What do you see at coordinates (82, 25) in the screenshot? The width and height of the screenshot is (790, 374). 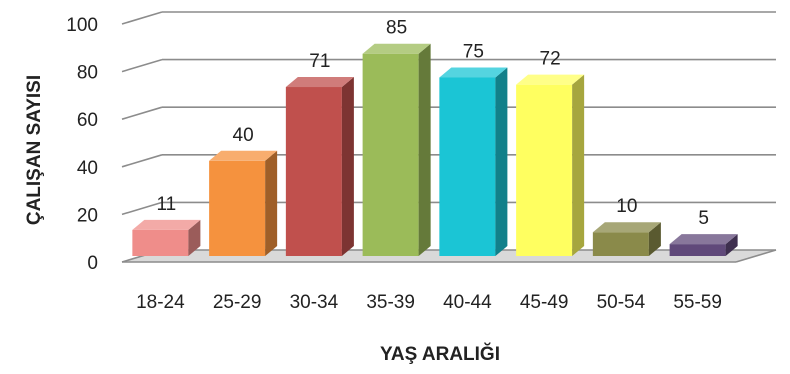 I see `y-tick-label: 100` at bounding box center [82, 25].